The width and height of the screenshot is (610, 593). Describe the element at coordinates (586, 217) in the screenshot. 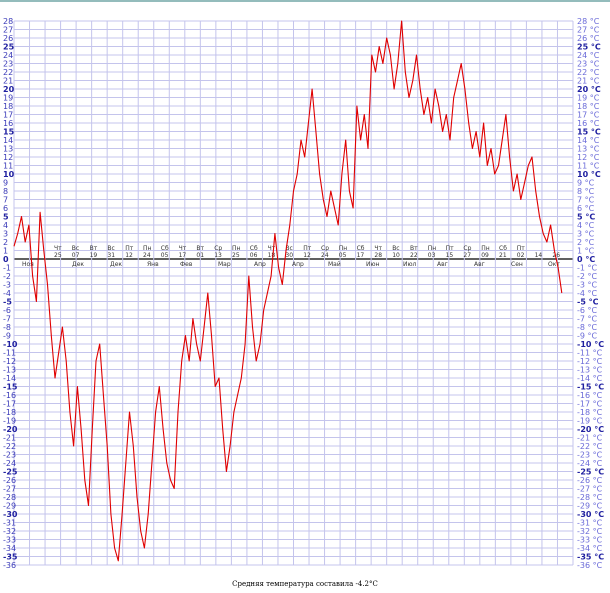

I see `y-tick-label-right: 5 °C` at that location.